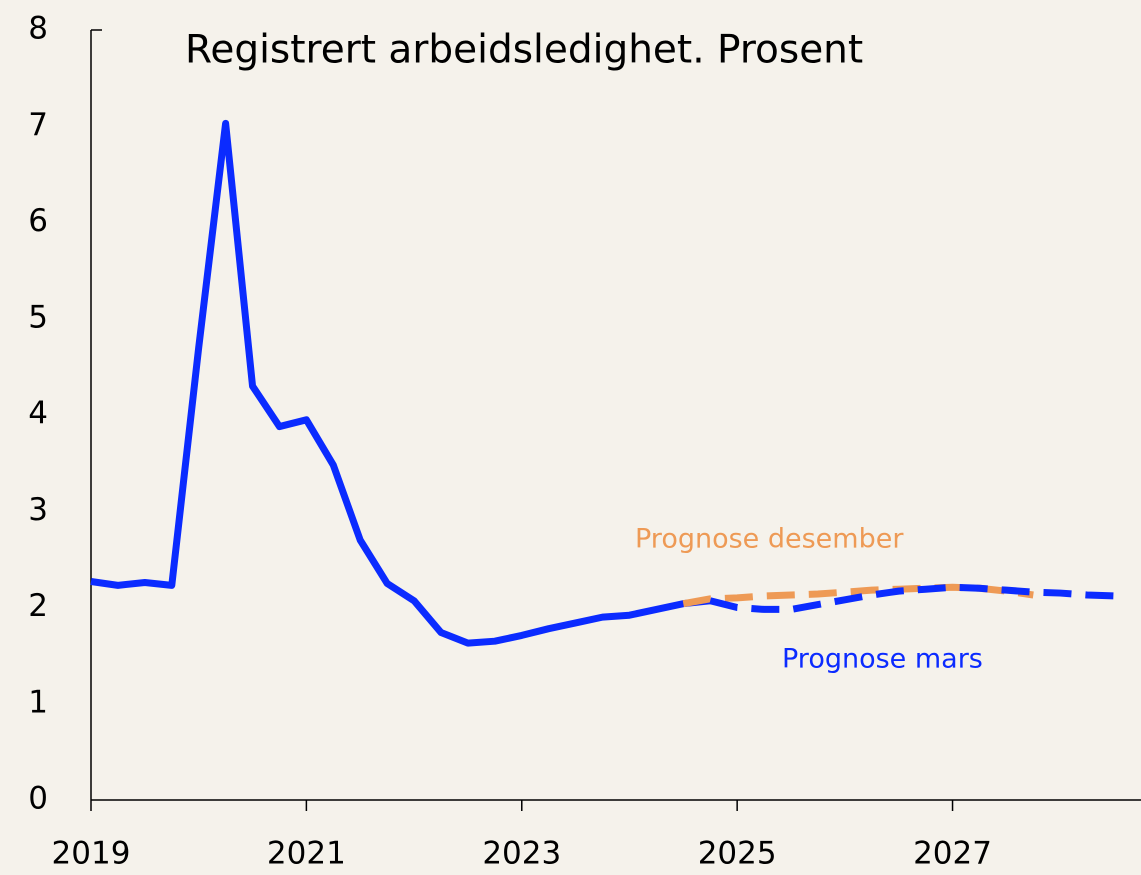 The image size is (1141, 875). What do you see at coordinates (737, 854) in the screenshot?
I see `x-tick-label: 2025` at bounding box center [737, 854].